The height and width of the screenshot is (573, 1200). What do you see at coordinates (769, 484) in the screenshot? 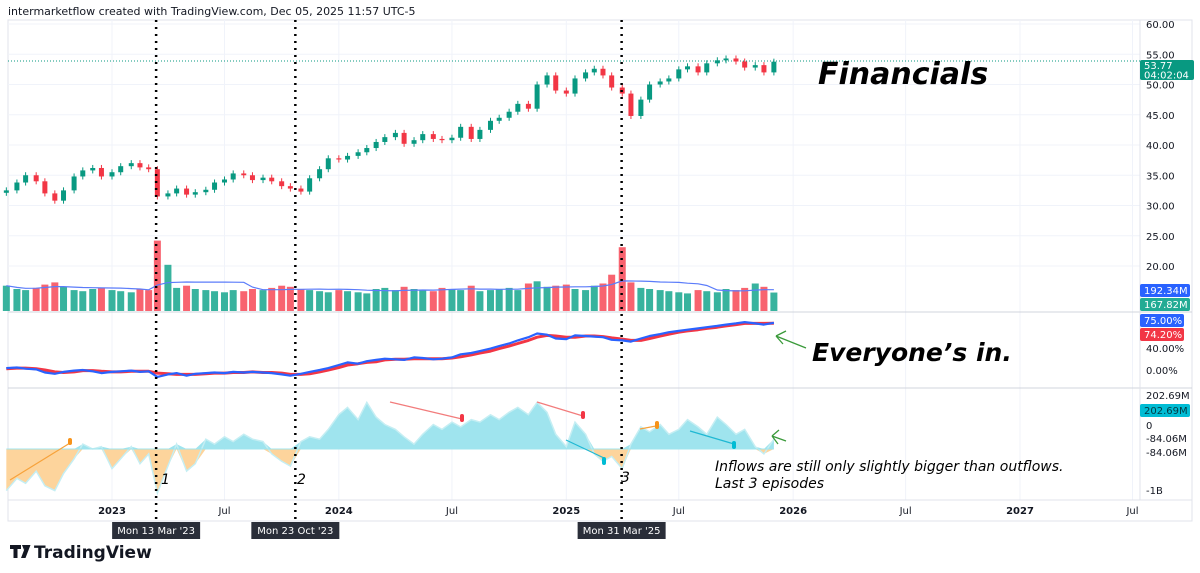
I see `annotation-flow-2: Last 3 episodes` at bounding box center [769, 484].